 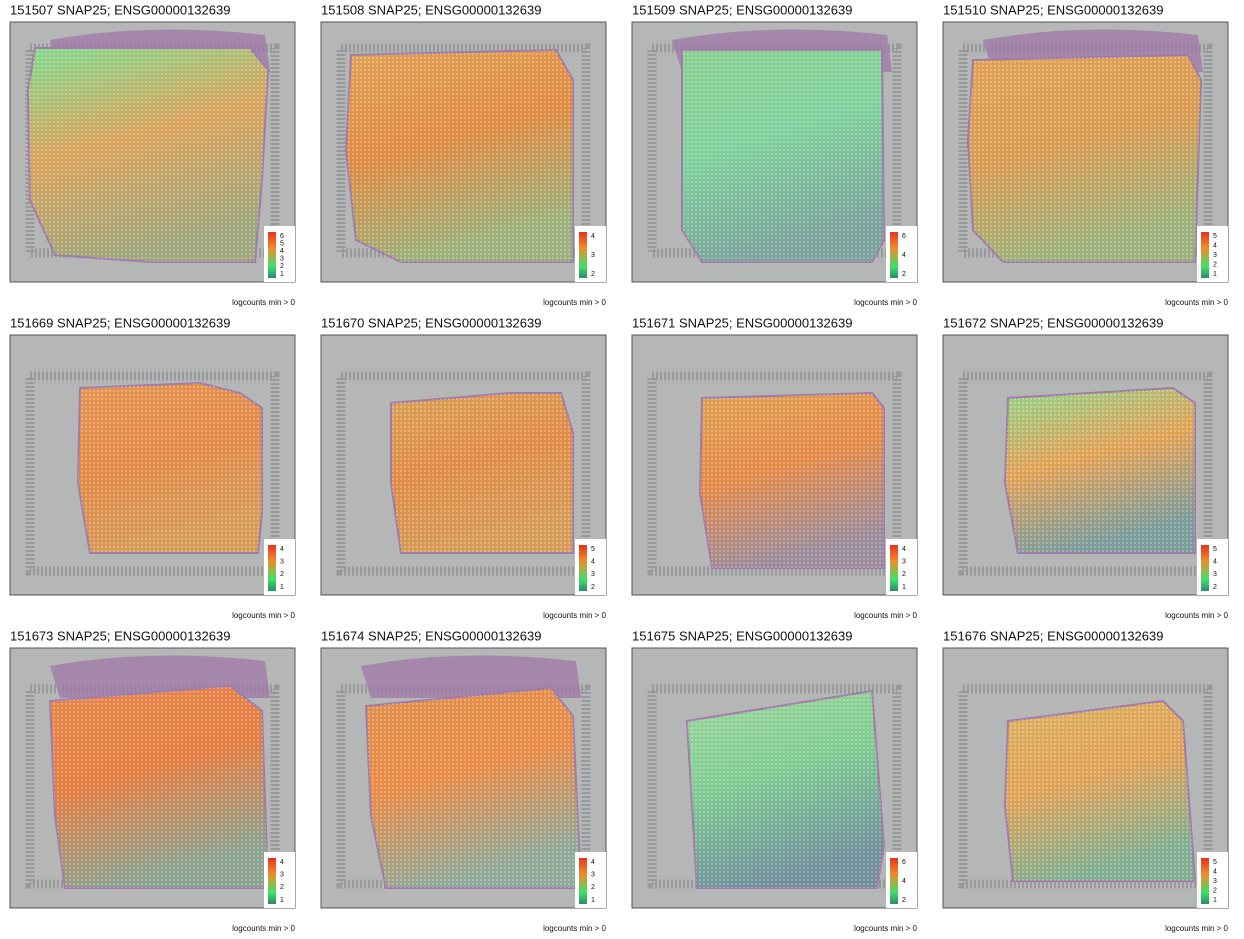 What do you see at coordinates (431, 9) in the screenshot?
I see `panel-title: 151508 SNAP25; ENSG00000132639` at bounding box center [431, 9].